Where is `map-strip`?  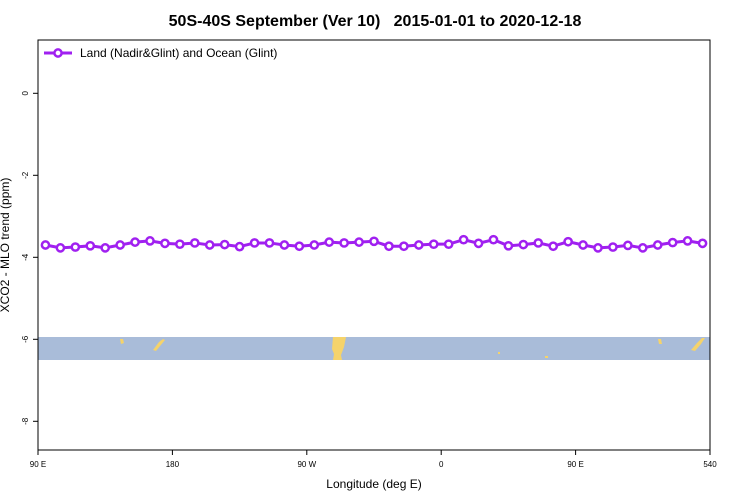 map-strip is located at coordinates (374, 348).